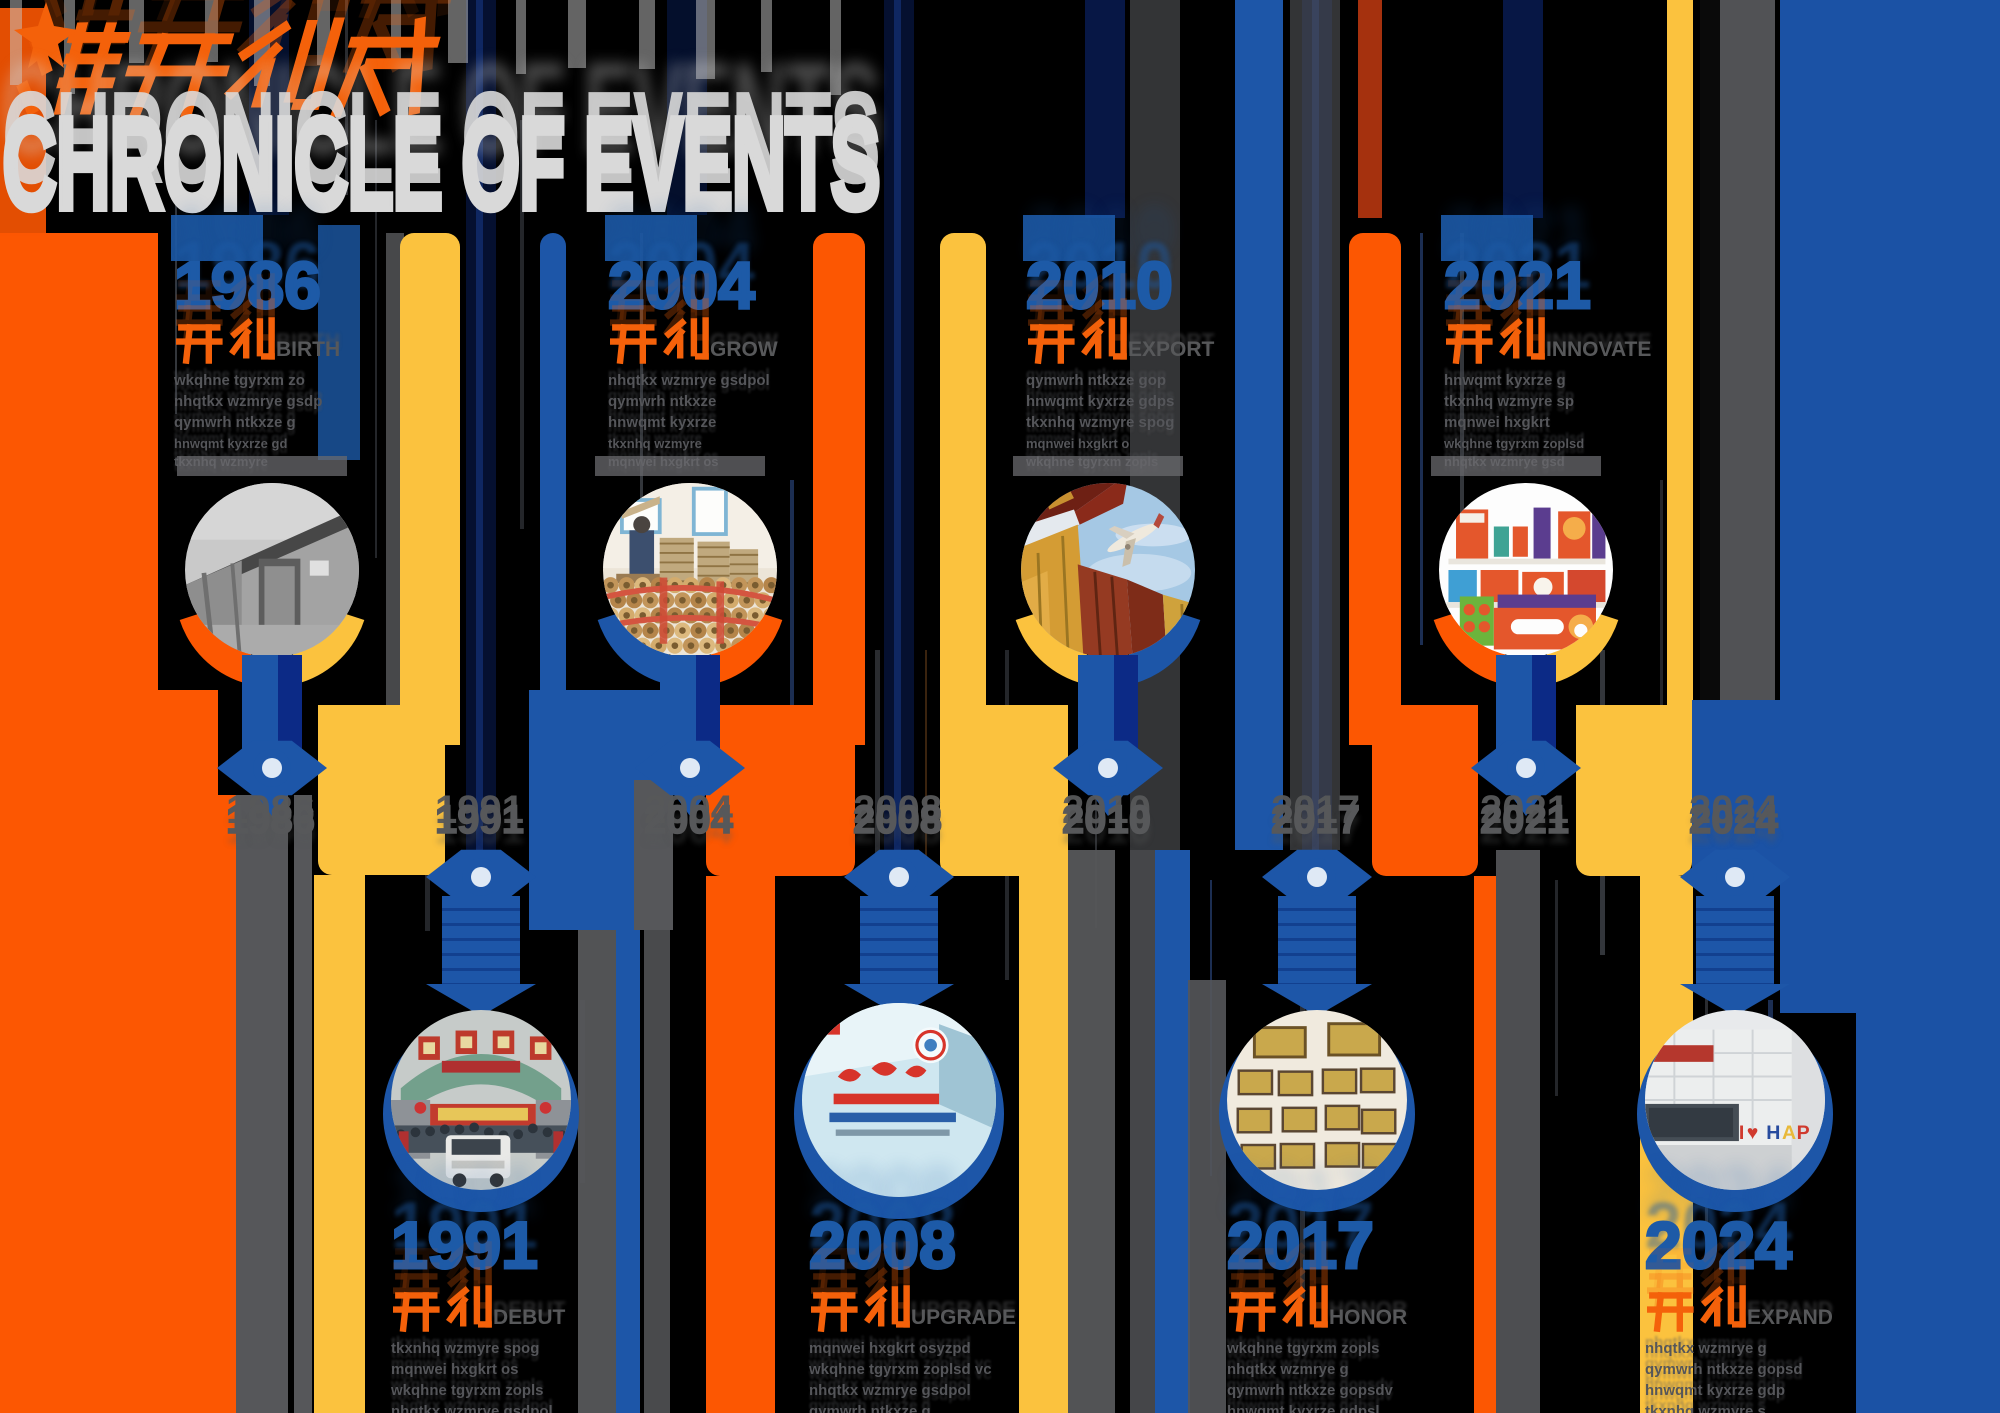  What do you see at coordinates (1803, 1133) in the screenshot?
I see `svg-text: P` at bounding box center [1803, 1133].